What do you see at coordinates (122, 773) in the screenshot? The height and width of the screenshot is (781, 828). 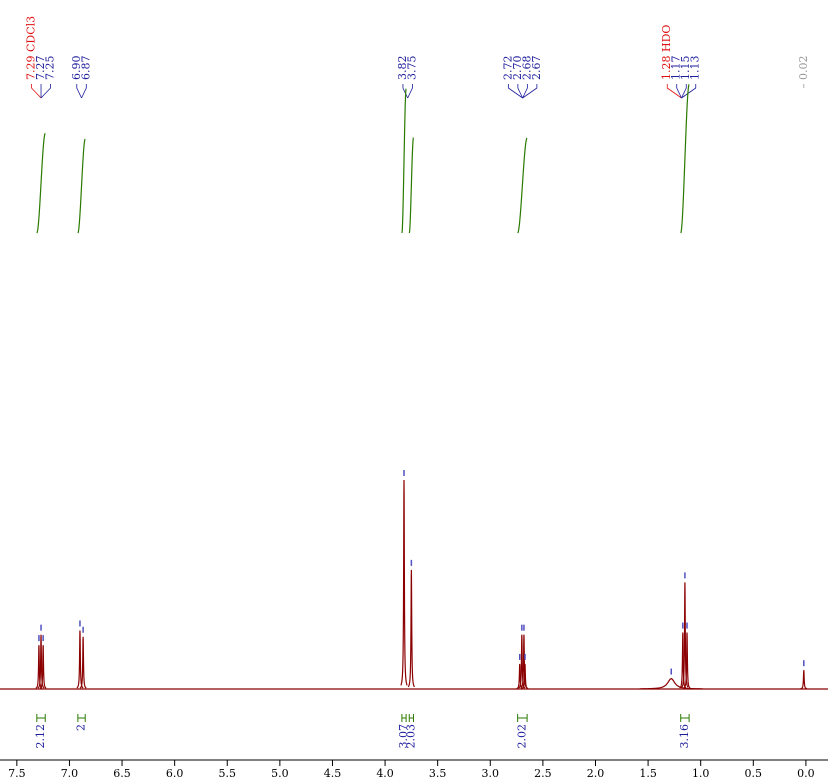 I see `x-tick-label: 6.5` at bounding box center [122, 773].